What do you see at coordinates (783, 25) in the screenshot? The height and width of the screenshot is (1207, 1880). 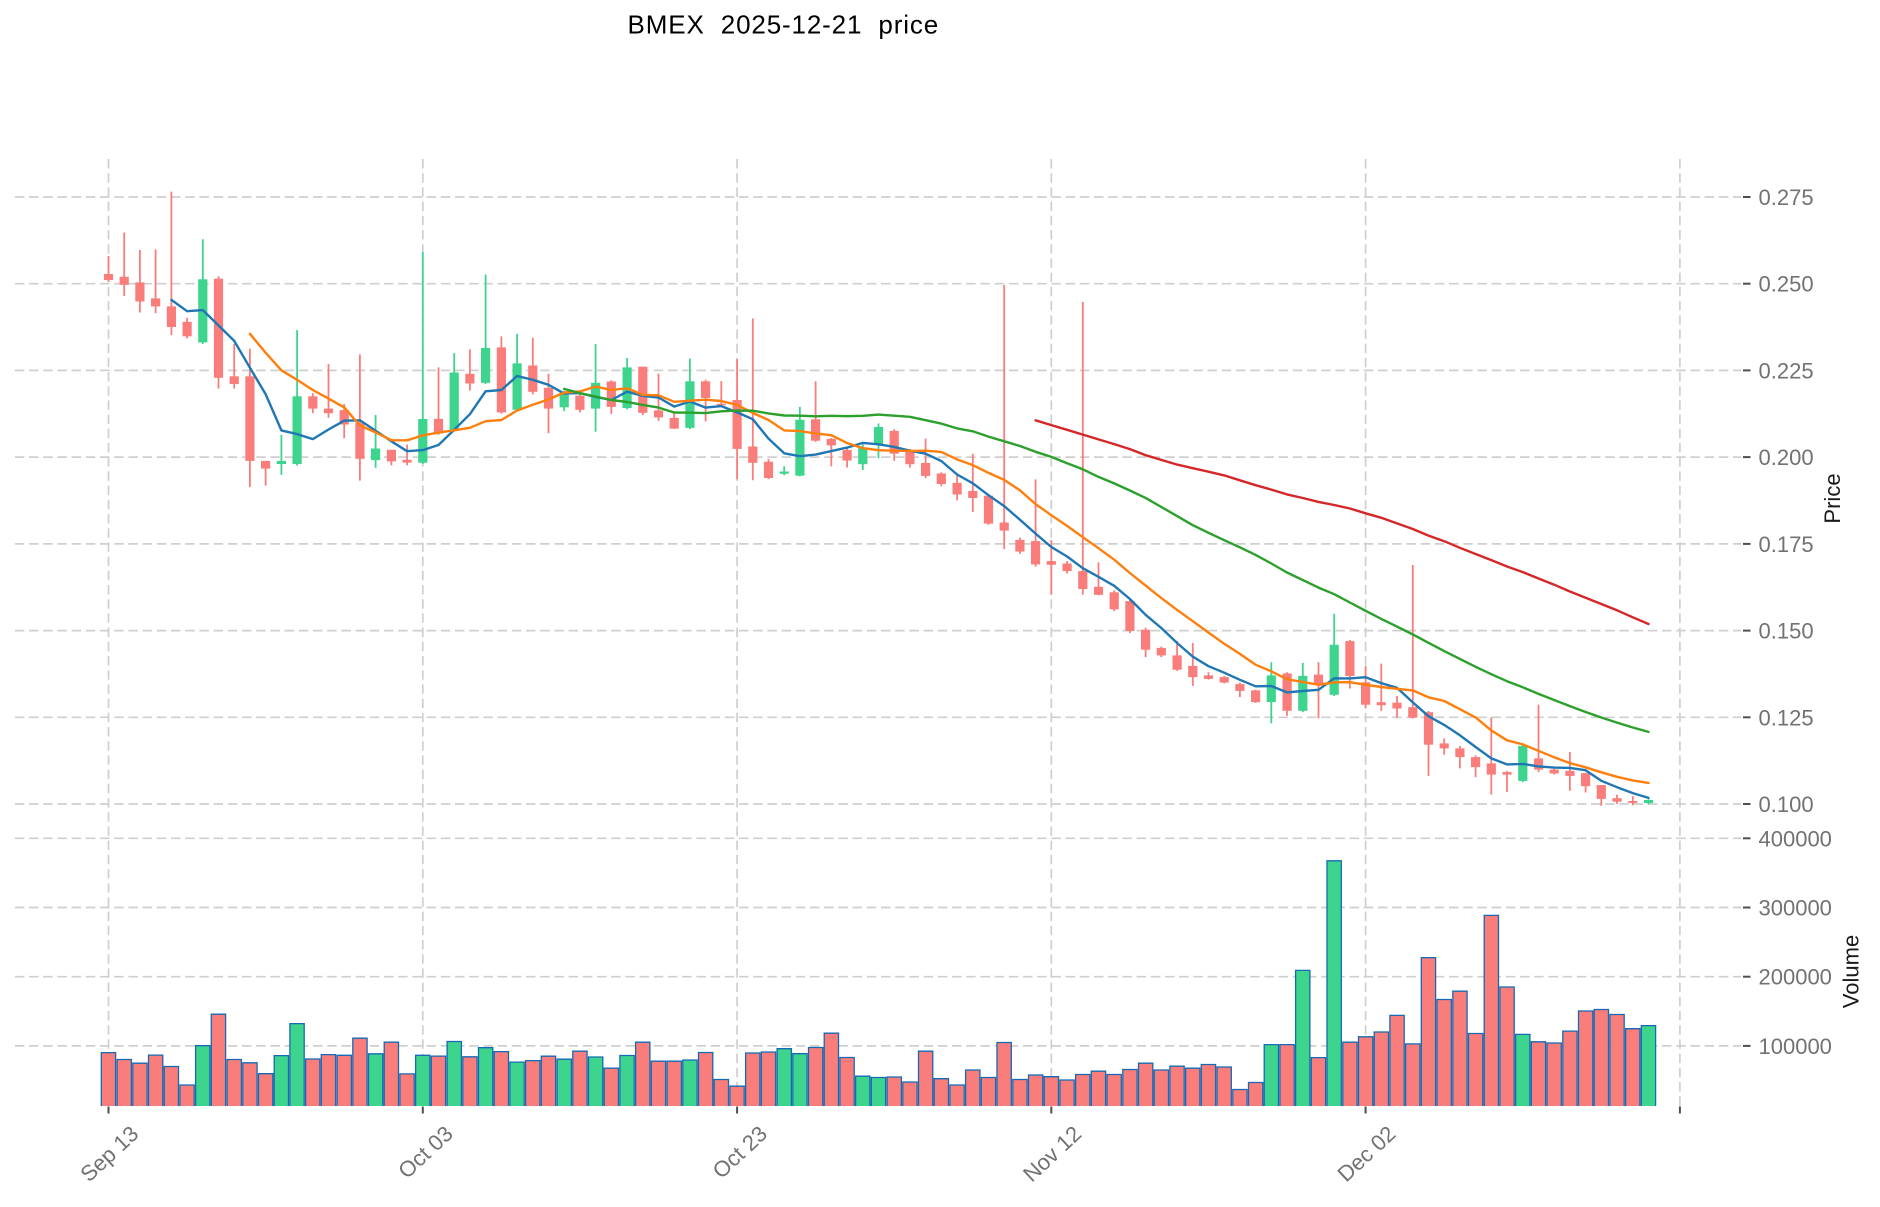 I see `svg-text: BMEX 2025-12-21 price` at bounding box center [783, 25].